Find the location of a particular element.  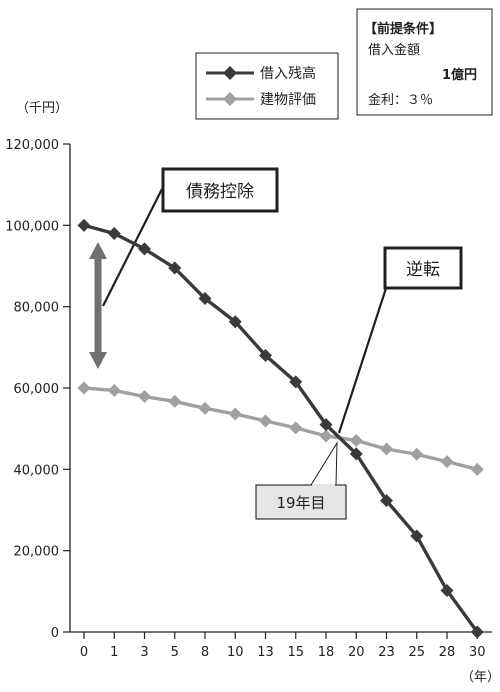

debt-deduction-leader is located at coordinates (132, 247).